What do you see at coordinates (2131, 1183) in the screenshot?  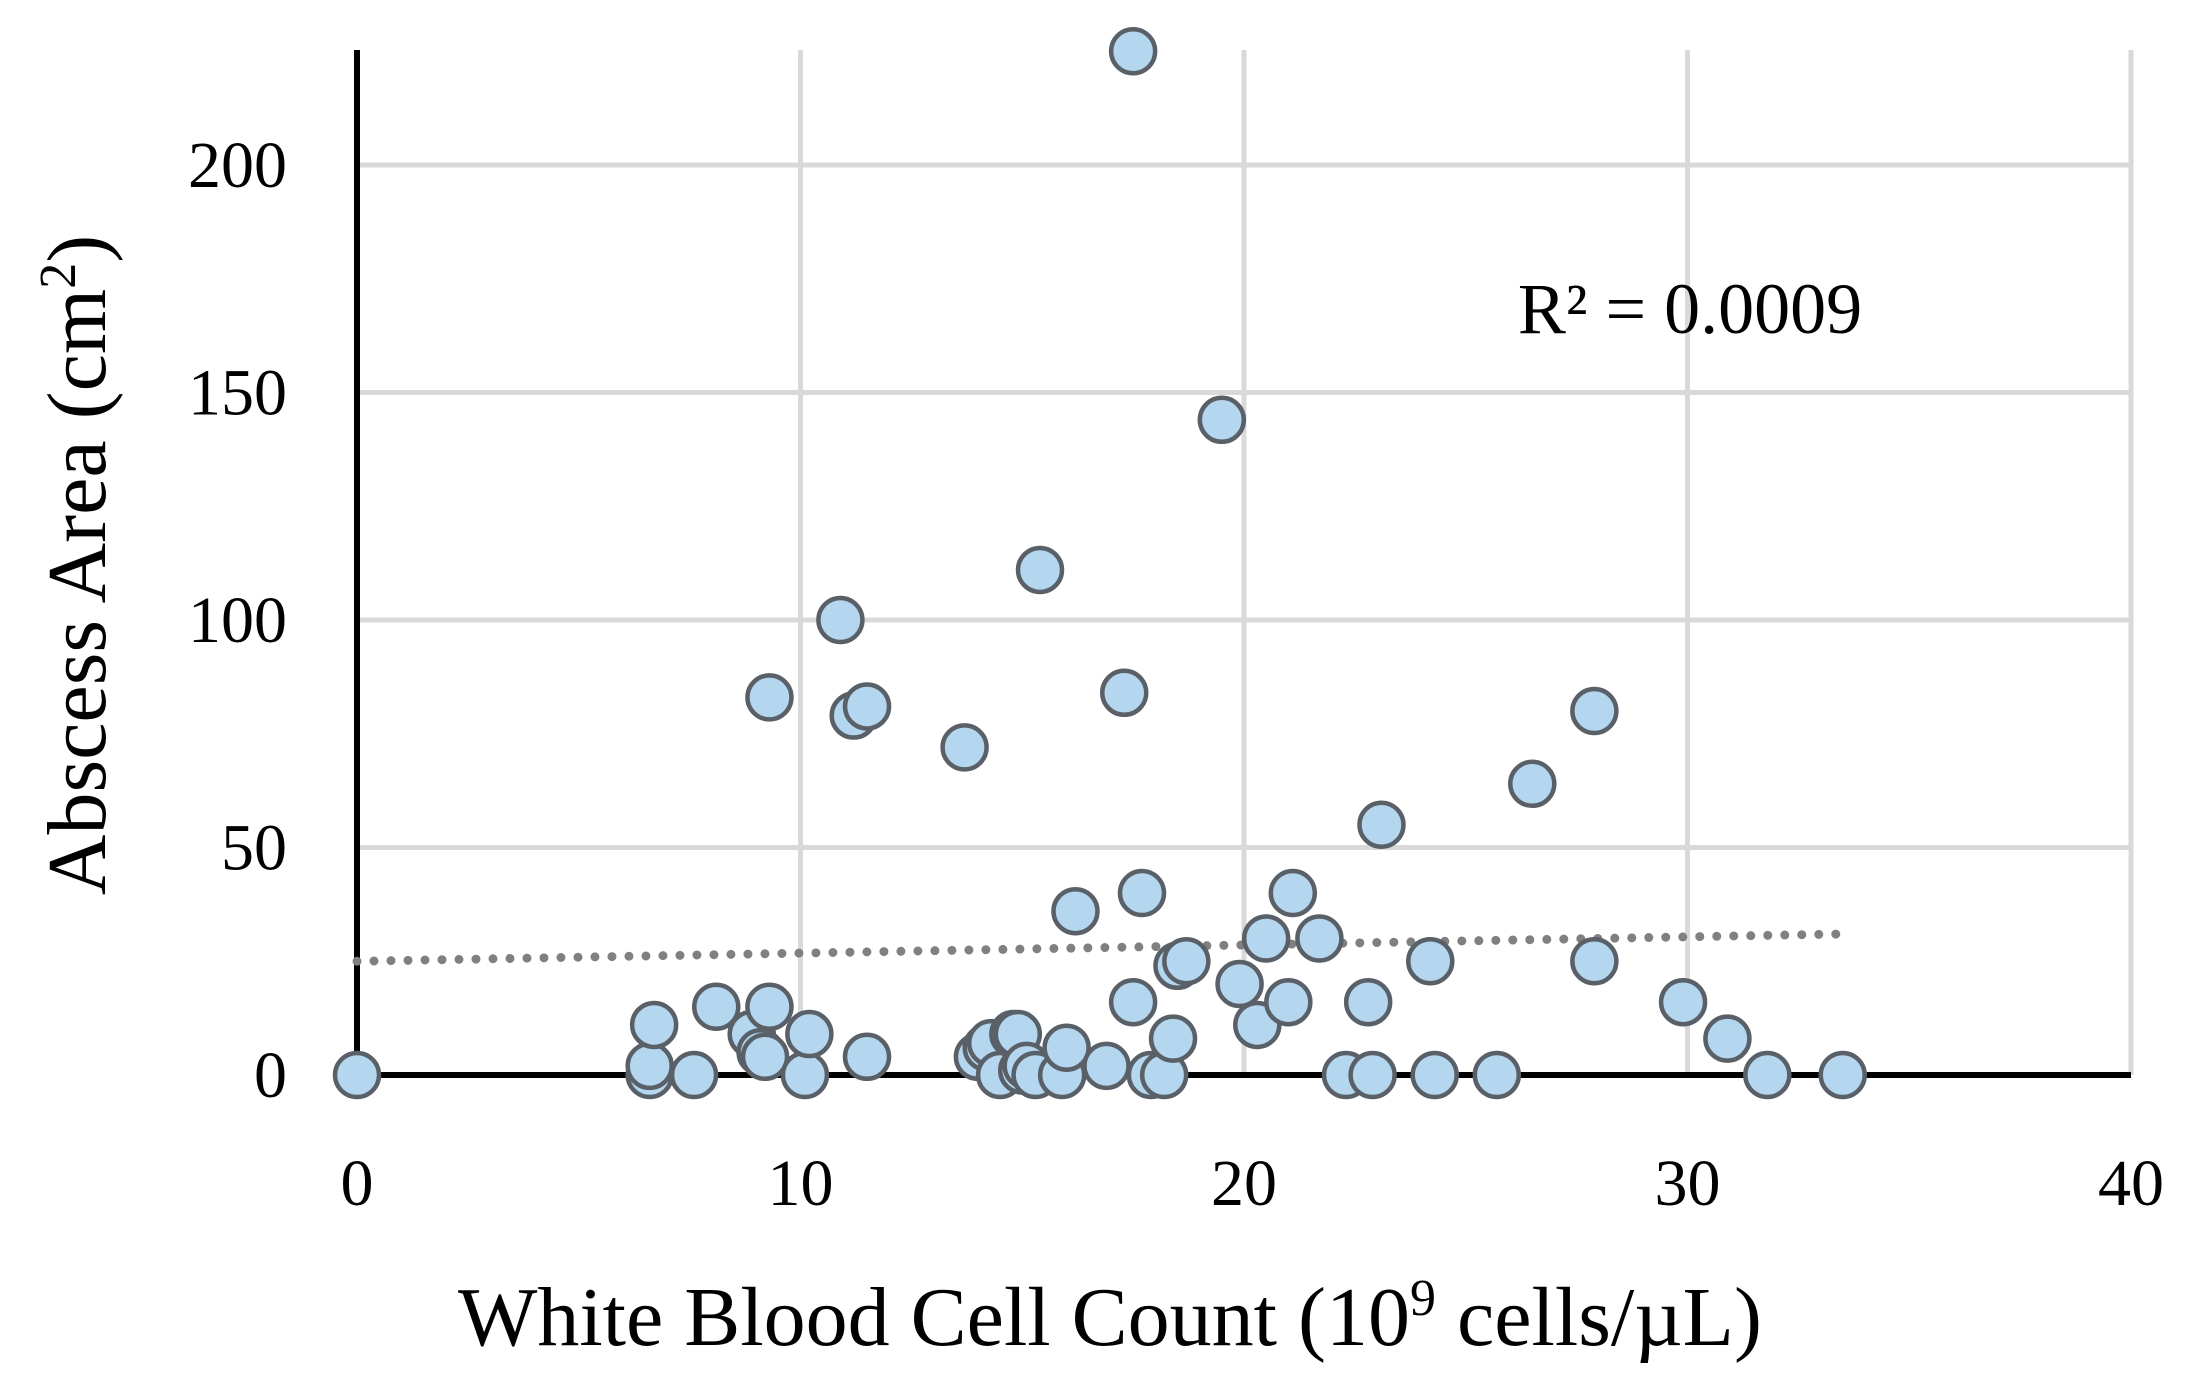 I see `x-tick-label: 40` at bounding box center [2131, 1183].